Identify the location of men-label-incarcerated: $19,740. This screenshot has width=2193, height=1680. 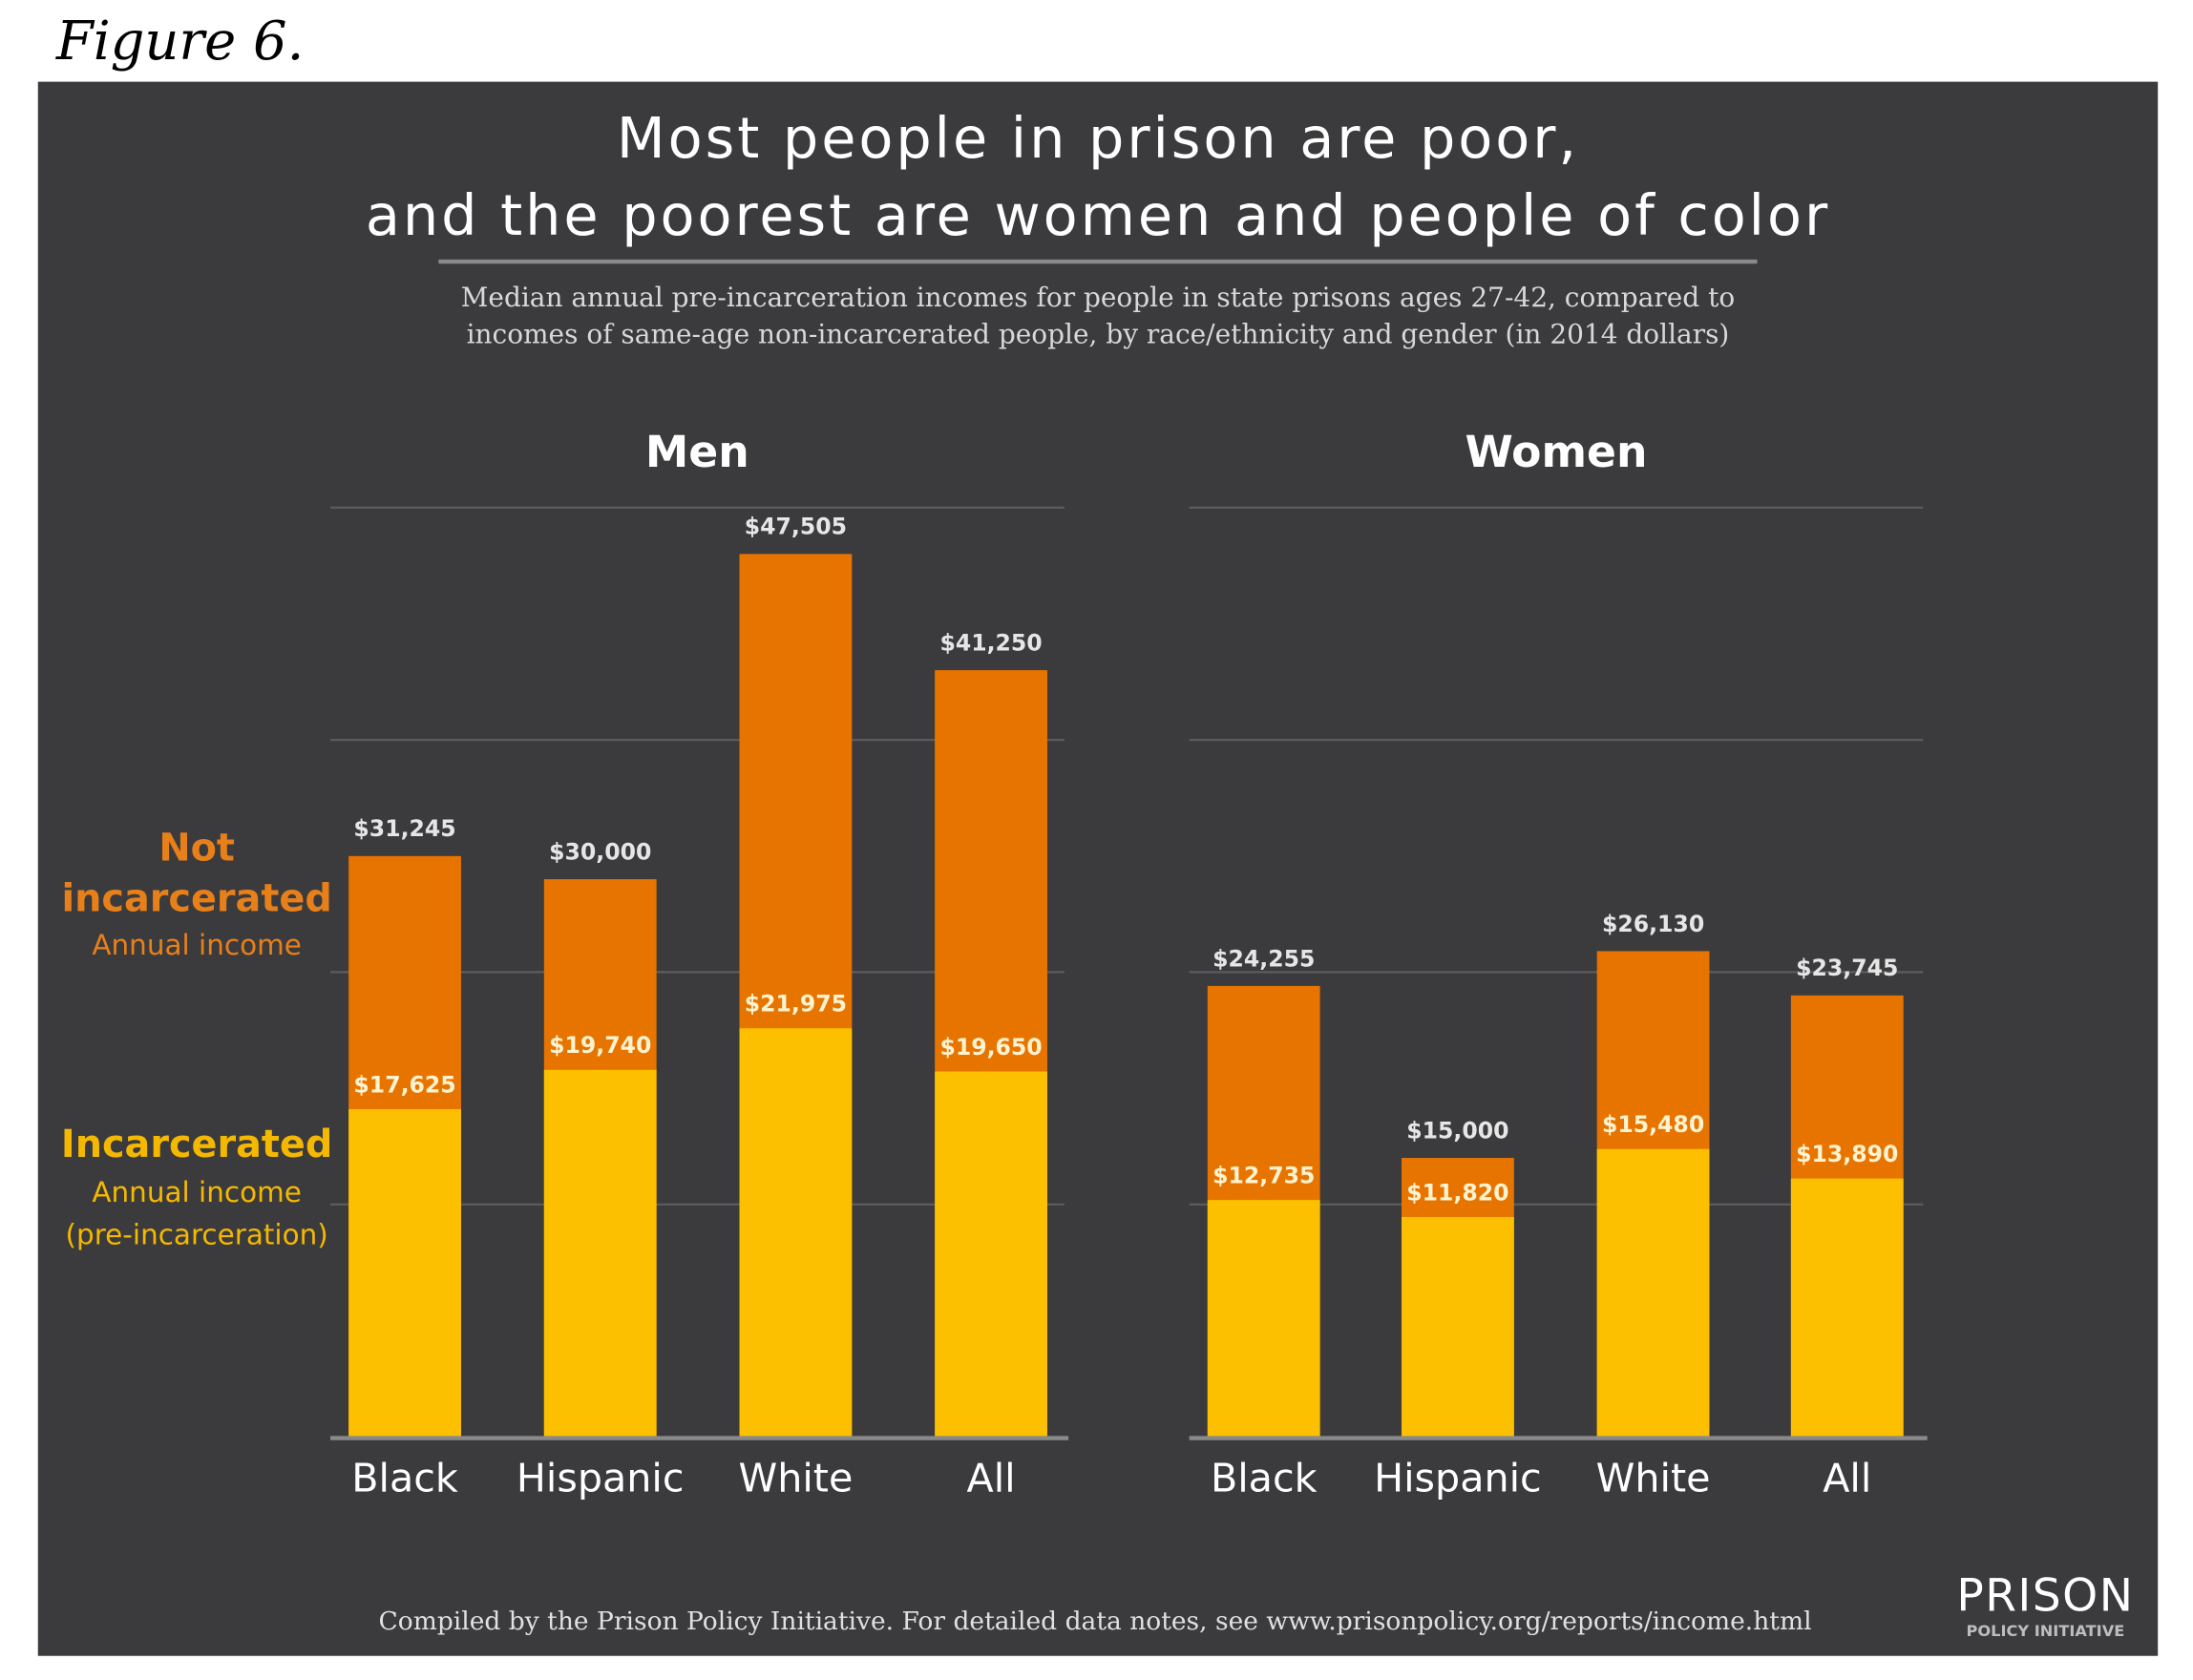
(600, 1046).